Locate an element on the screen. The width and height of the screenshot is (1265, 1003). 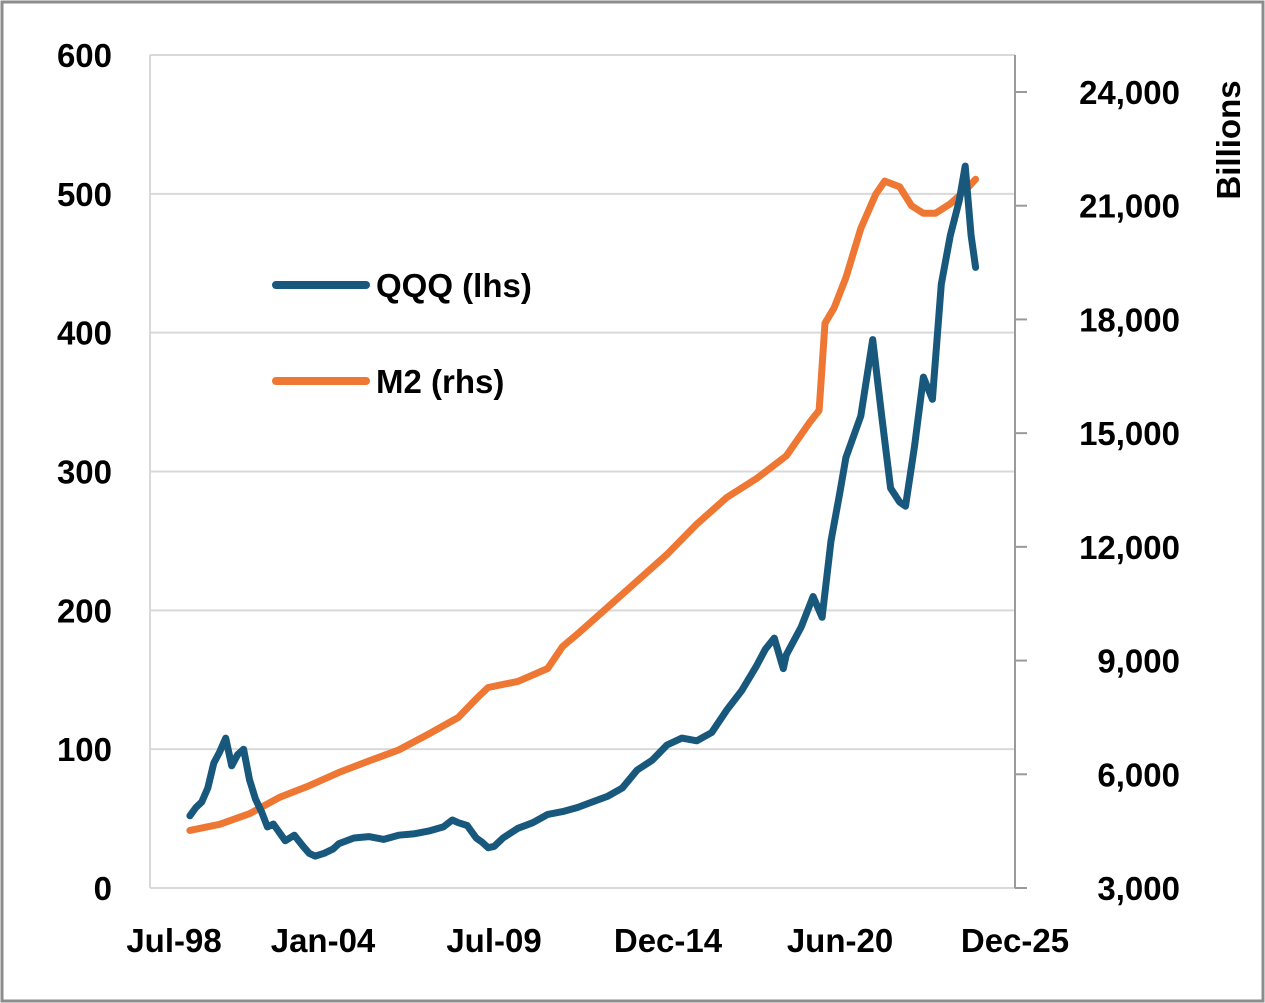
x-tick-label: Jul-98 is located at coordinates (173, 940).